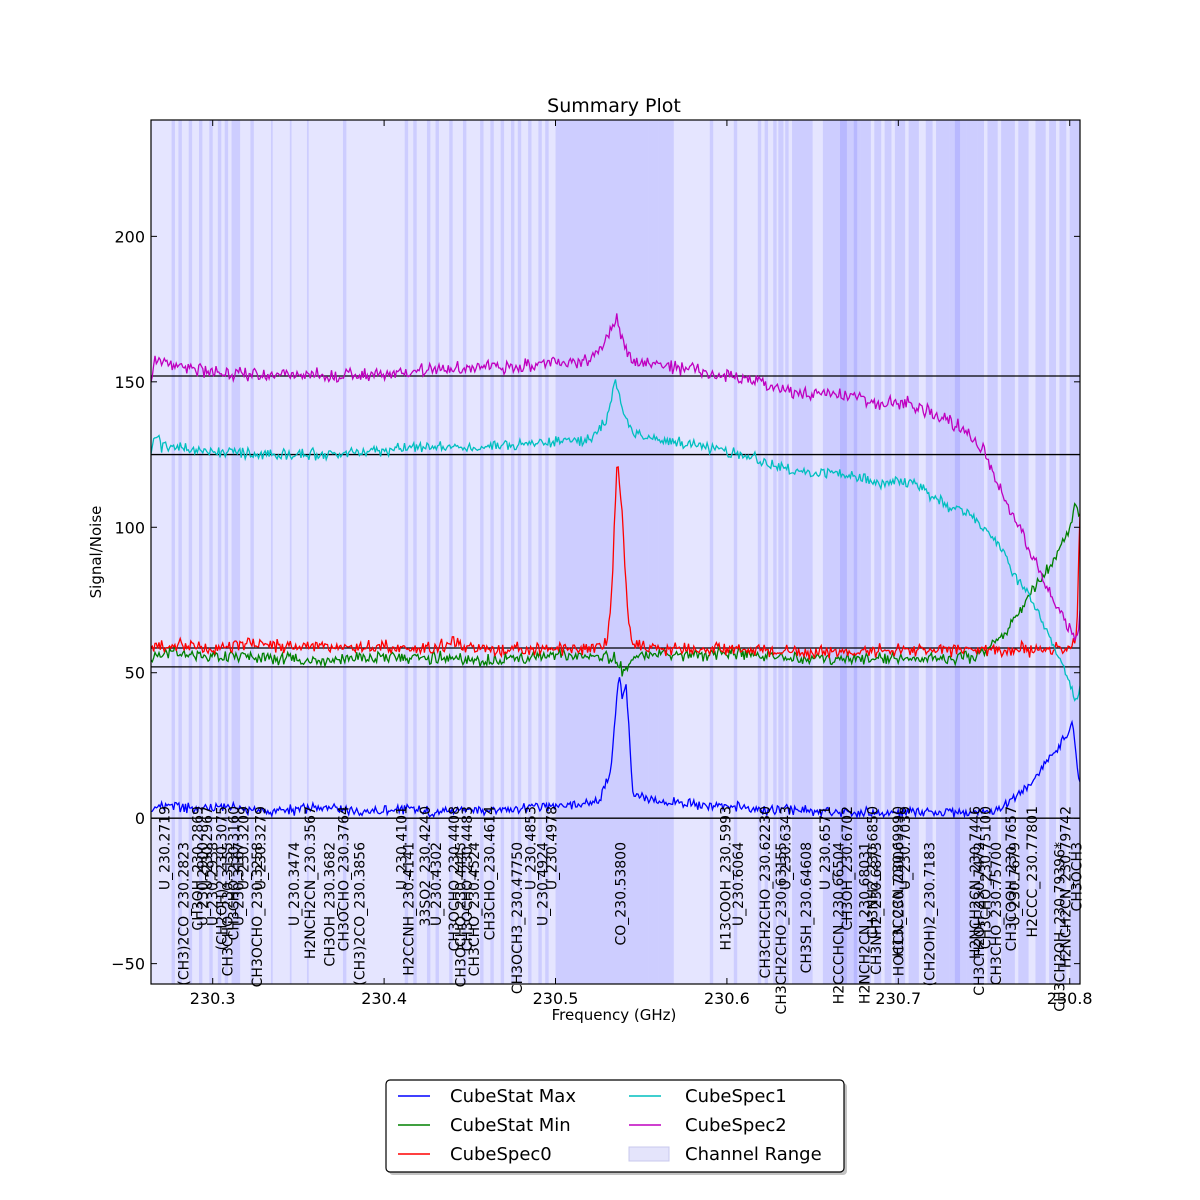 This screenshot has height=1200, width=1200. I want to click on spectral-line-label: CH3CHO_230.3155, so click(228, 909).